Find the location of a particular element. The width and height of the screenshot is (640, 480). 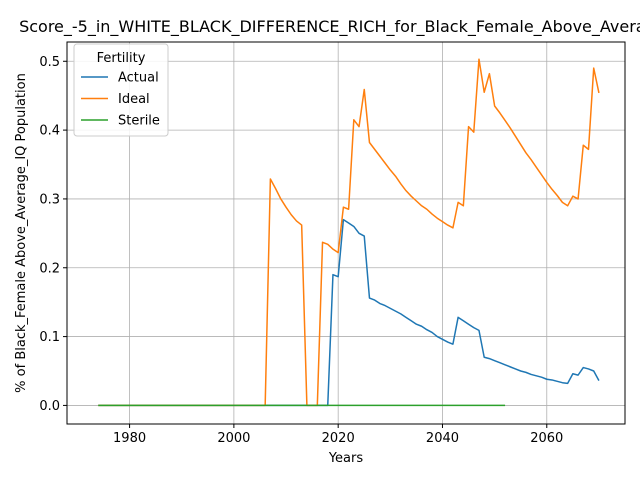

x-axis: 1980 2000 2020 2040 2060 is located at coordinates (338, 435).